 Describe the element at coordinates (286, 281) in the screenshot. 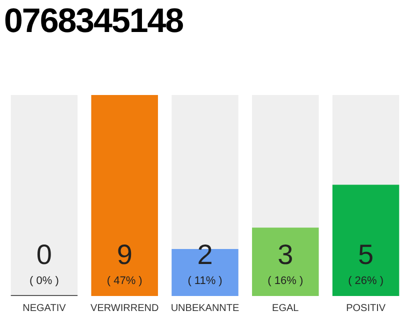

I see `data-label: ( 16% )` at that location.